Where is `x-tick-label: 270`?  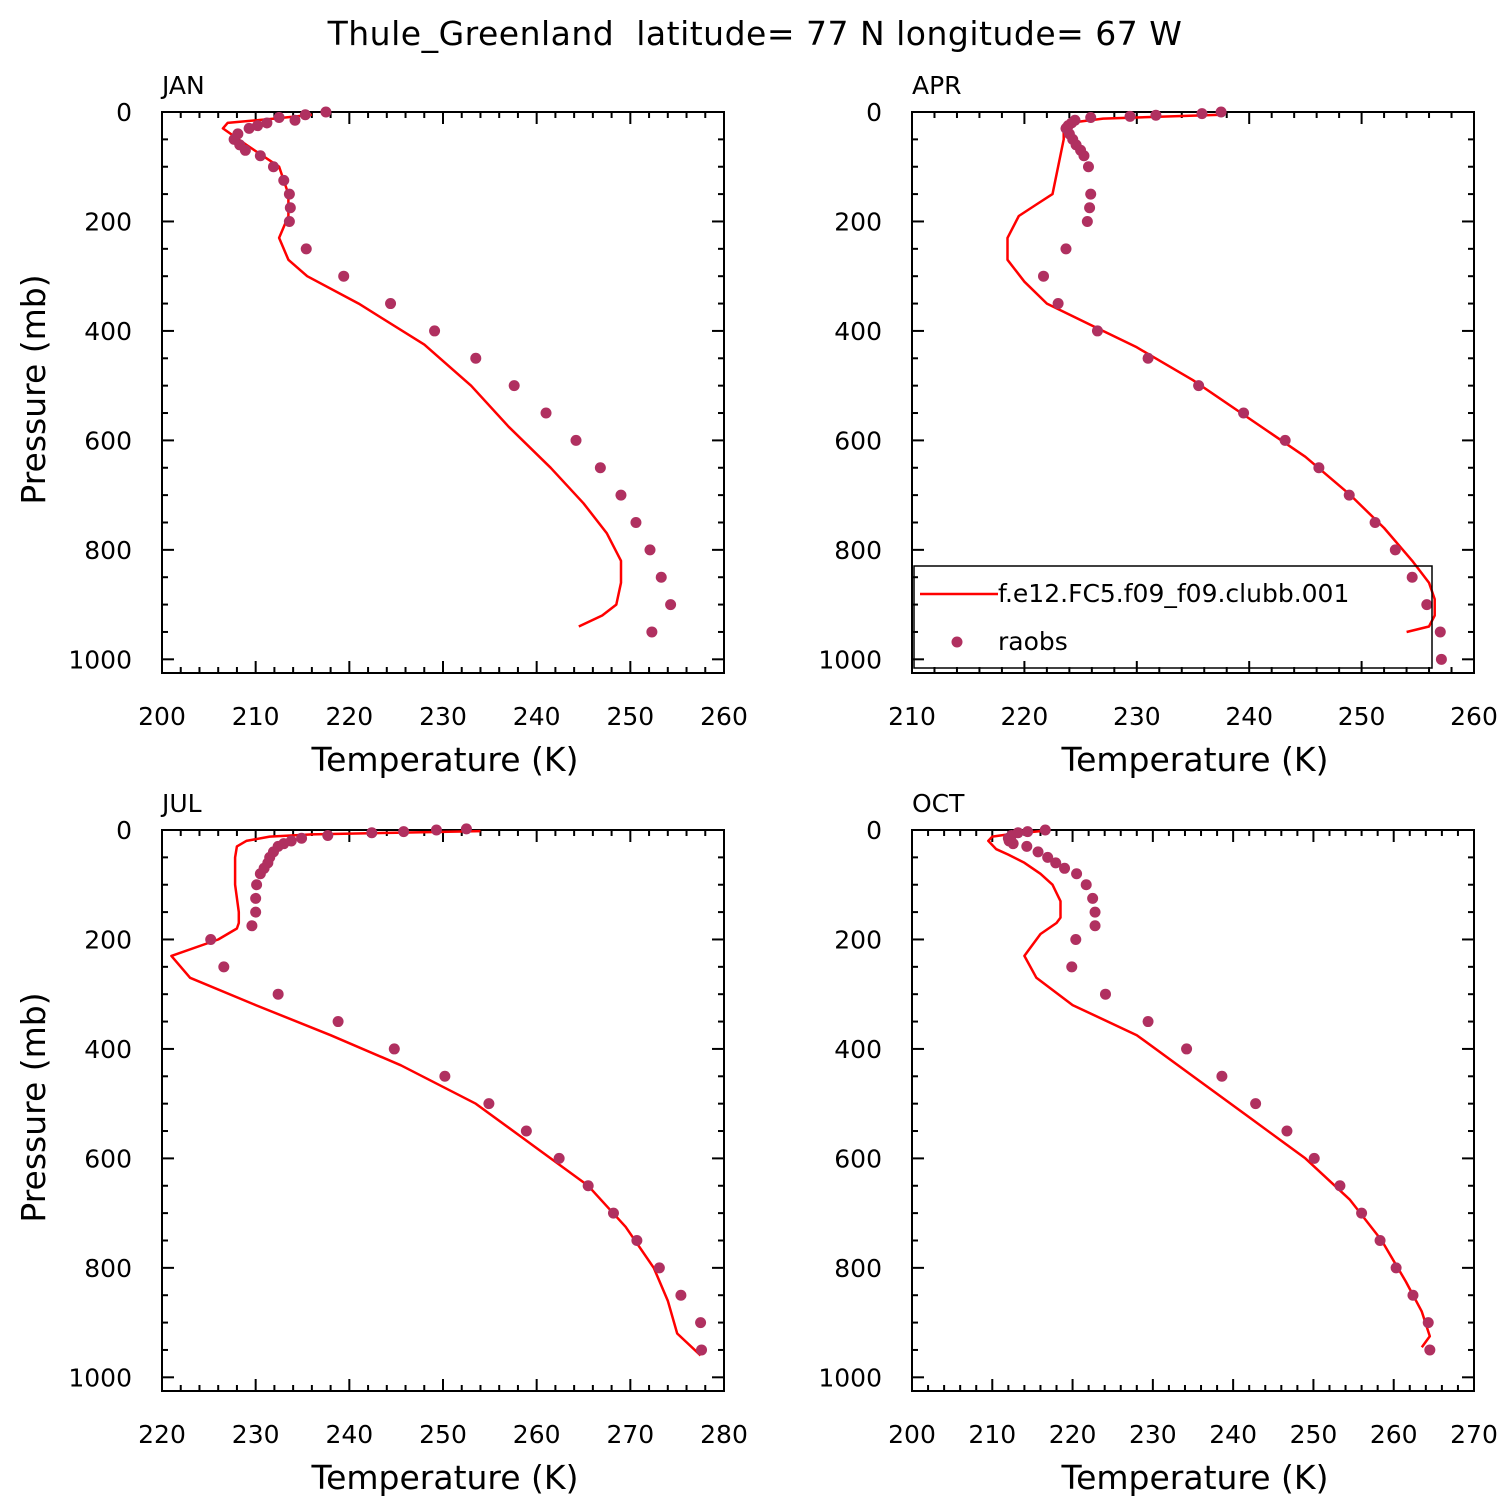
x-tick-label: 270 is located at coordinates (630, 1434).